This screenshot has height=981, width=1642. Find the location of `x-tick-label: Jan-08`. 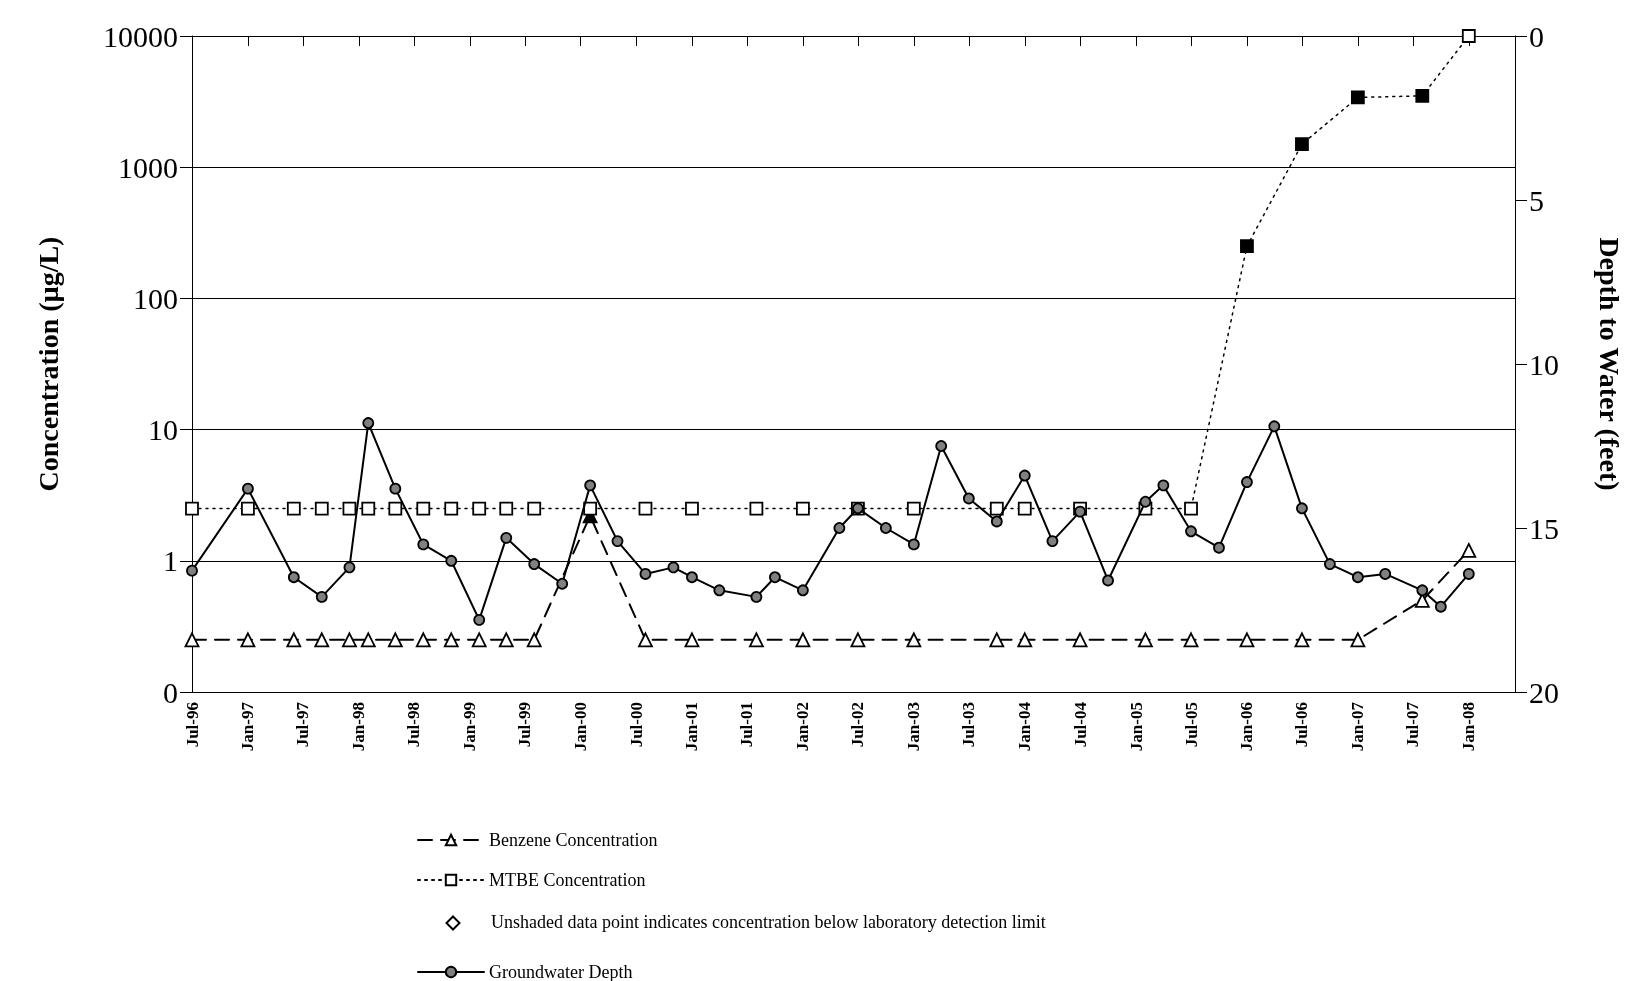

x-tick-label: Jan-08 is located at coordinates (1469, 727).